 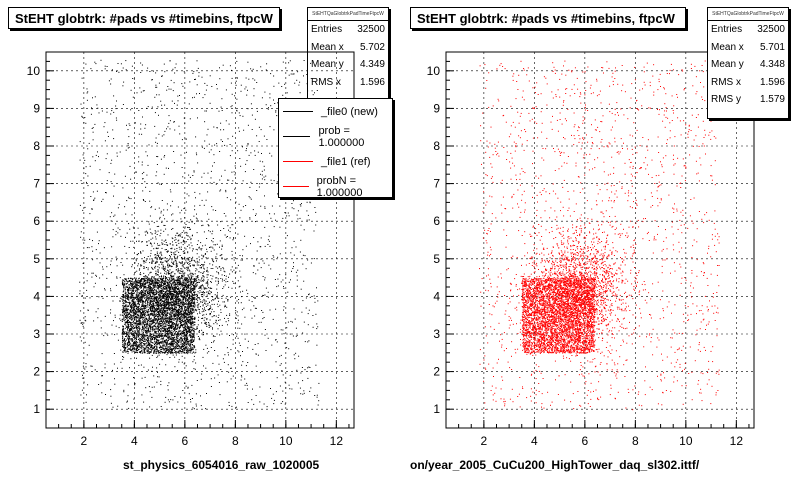 I want to click on stats-row: Mean y 4.349, so click(x=348, y=64).